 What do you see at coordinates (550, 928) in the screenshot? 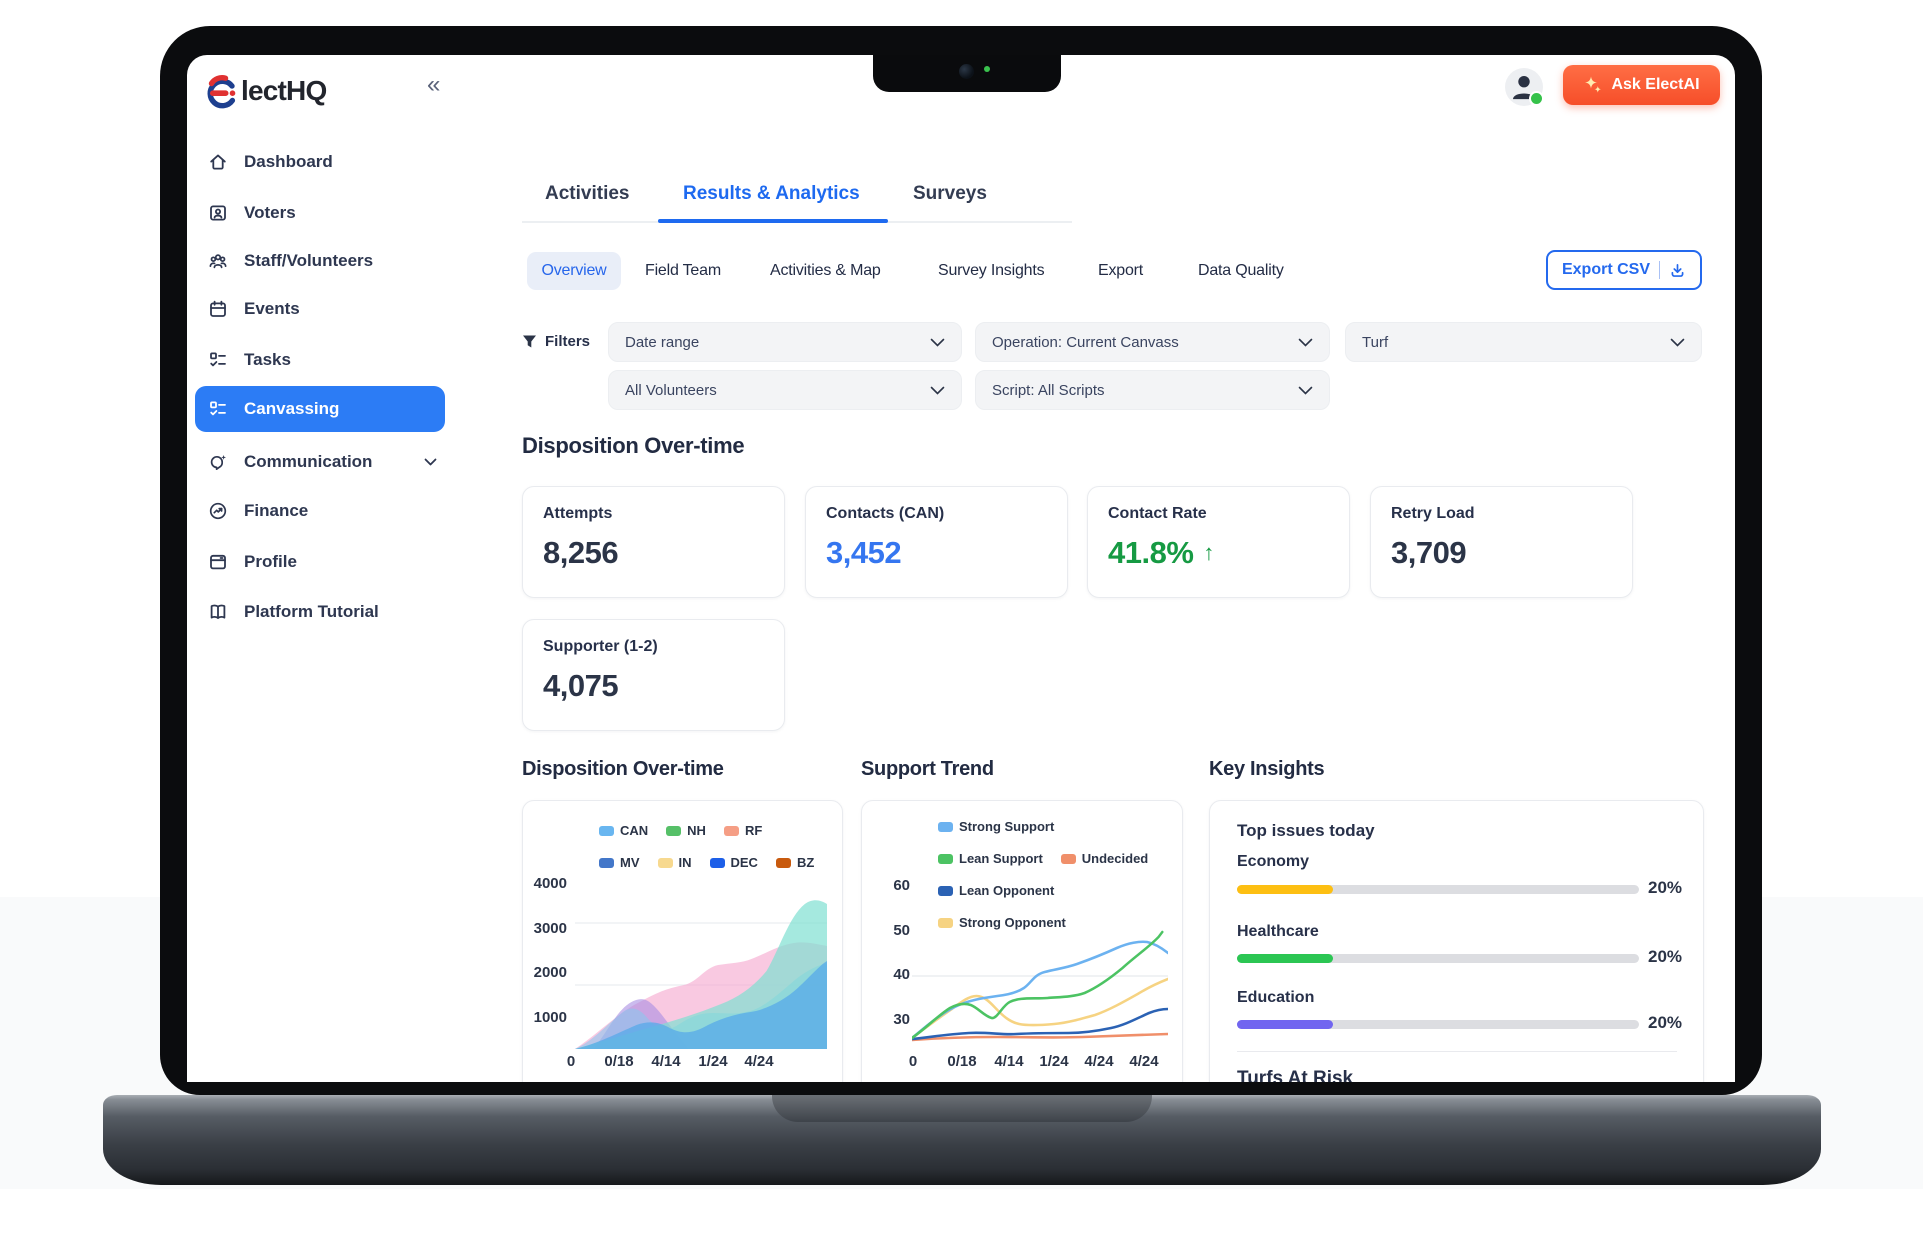
I see `y-tick: 3000` at bounding box center [550, 928].